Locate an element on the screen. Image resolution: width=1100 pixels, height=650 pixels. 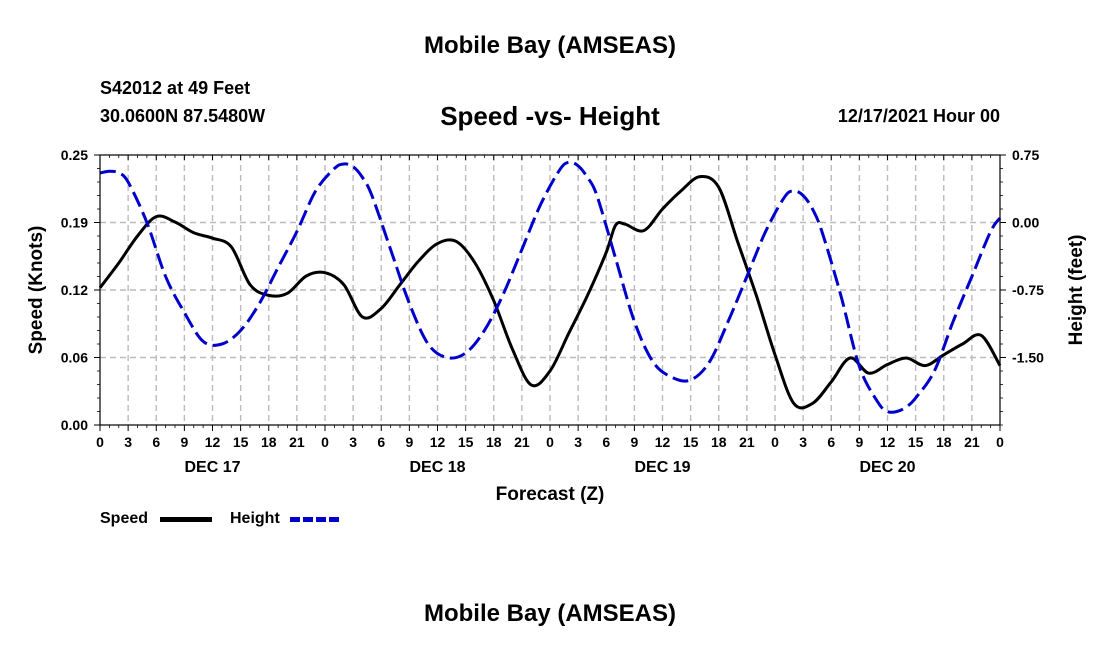
legend-speed-label: Speed is located at coordinates (124, 518).